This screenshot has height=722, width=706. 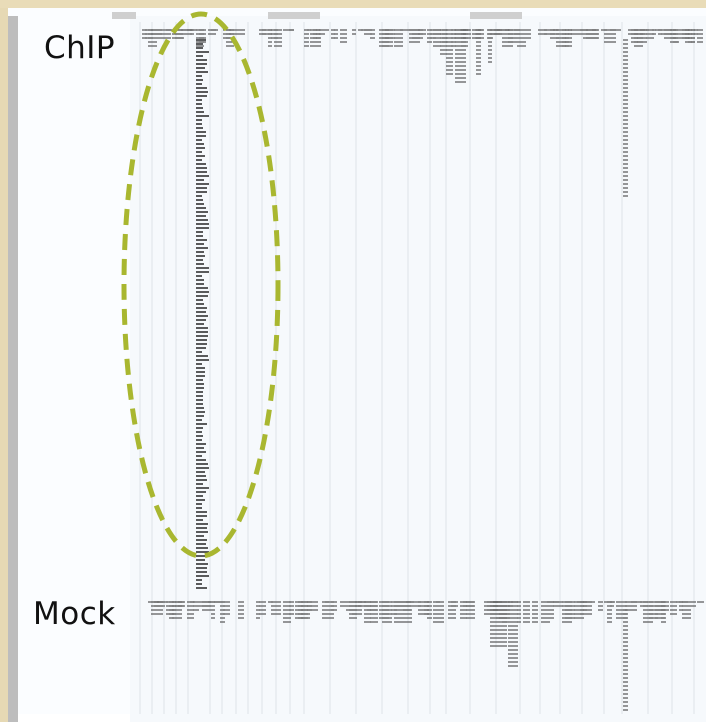 I want to click on chip-track-label: ChIP, so click(x=80, y=48).